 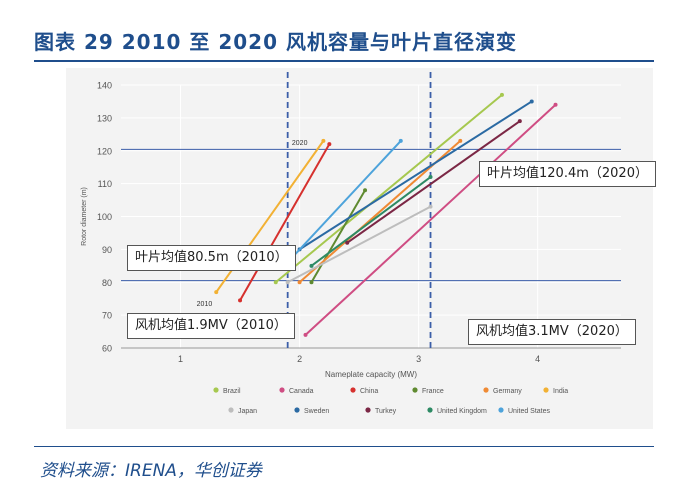 I want to click on legend-label-united-states: United States, so click(x=529, y=411).